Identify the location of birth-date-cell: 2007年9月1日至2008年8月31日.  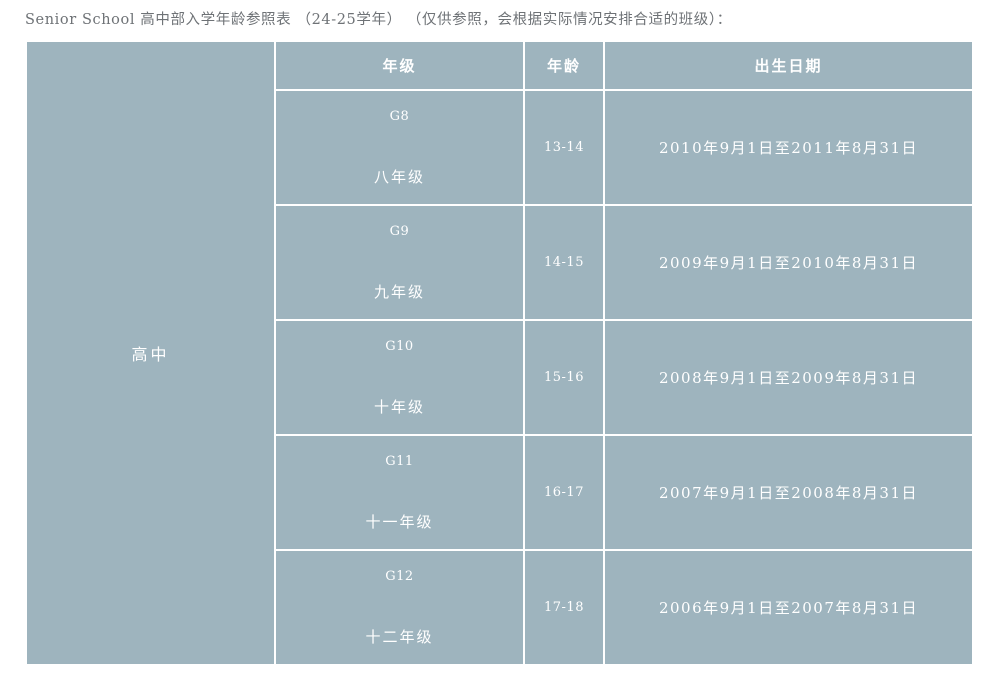
(788, 492).